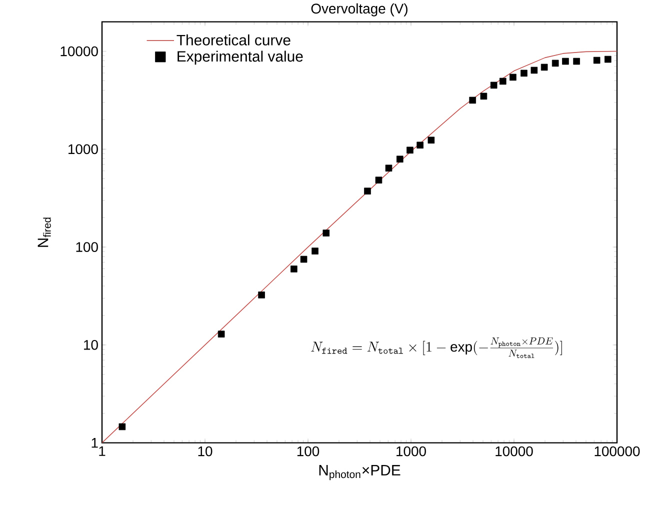  What do you see at coordinates (411, 451) in the screenshot?
I see `x-tick-label: 1000` at bounding box center [411, 451].